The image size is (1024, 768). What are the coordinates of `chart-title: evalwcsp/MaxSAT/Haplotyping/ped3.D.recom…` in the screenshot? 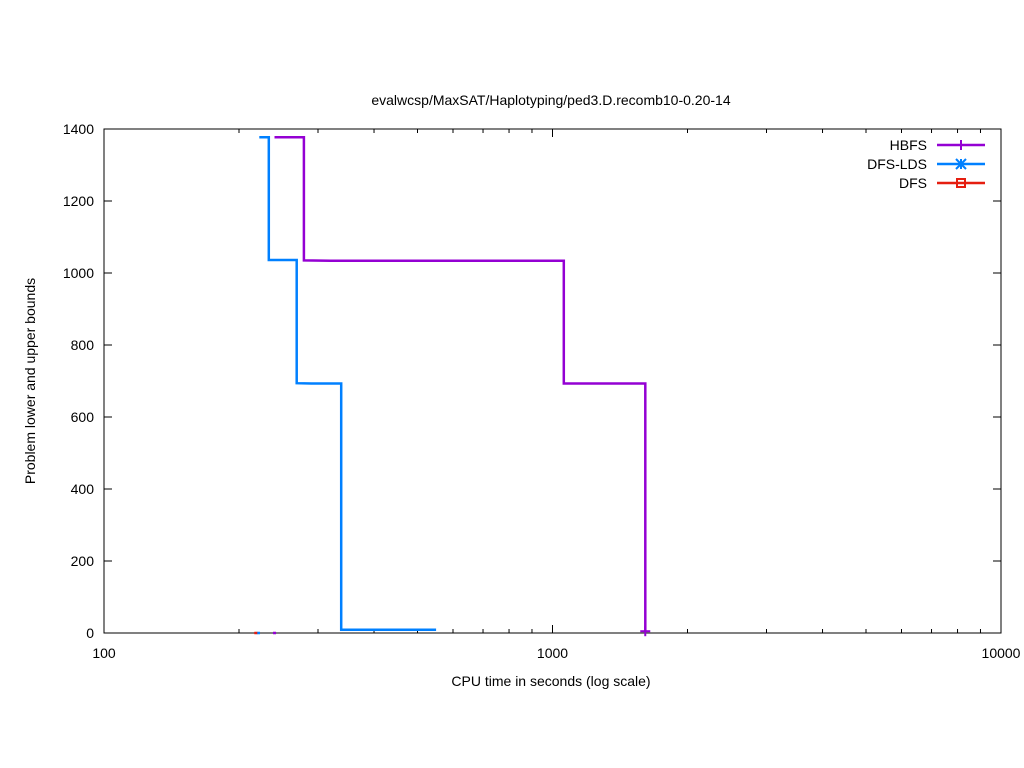 It's located at (550, 100).